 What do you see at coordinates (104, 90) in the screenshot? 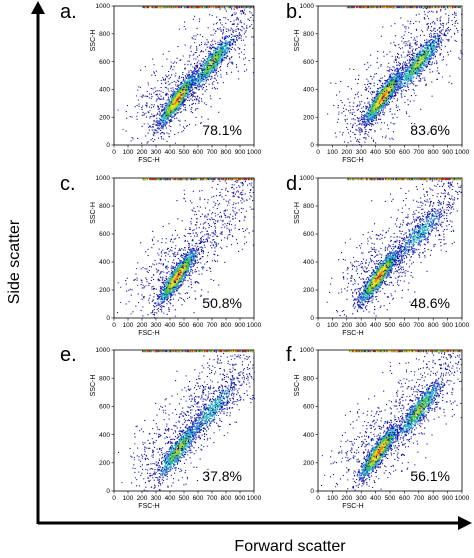
I see `y-tick-label: 400` at bounding box center [104, 90].